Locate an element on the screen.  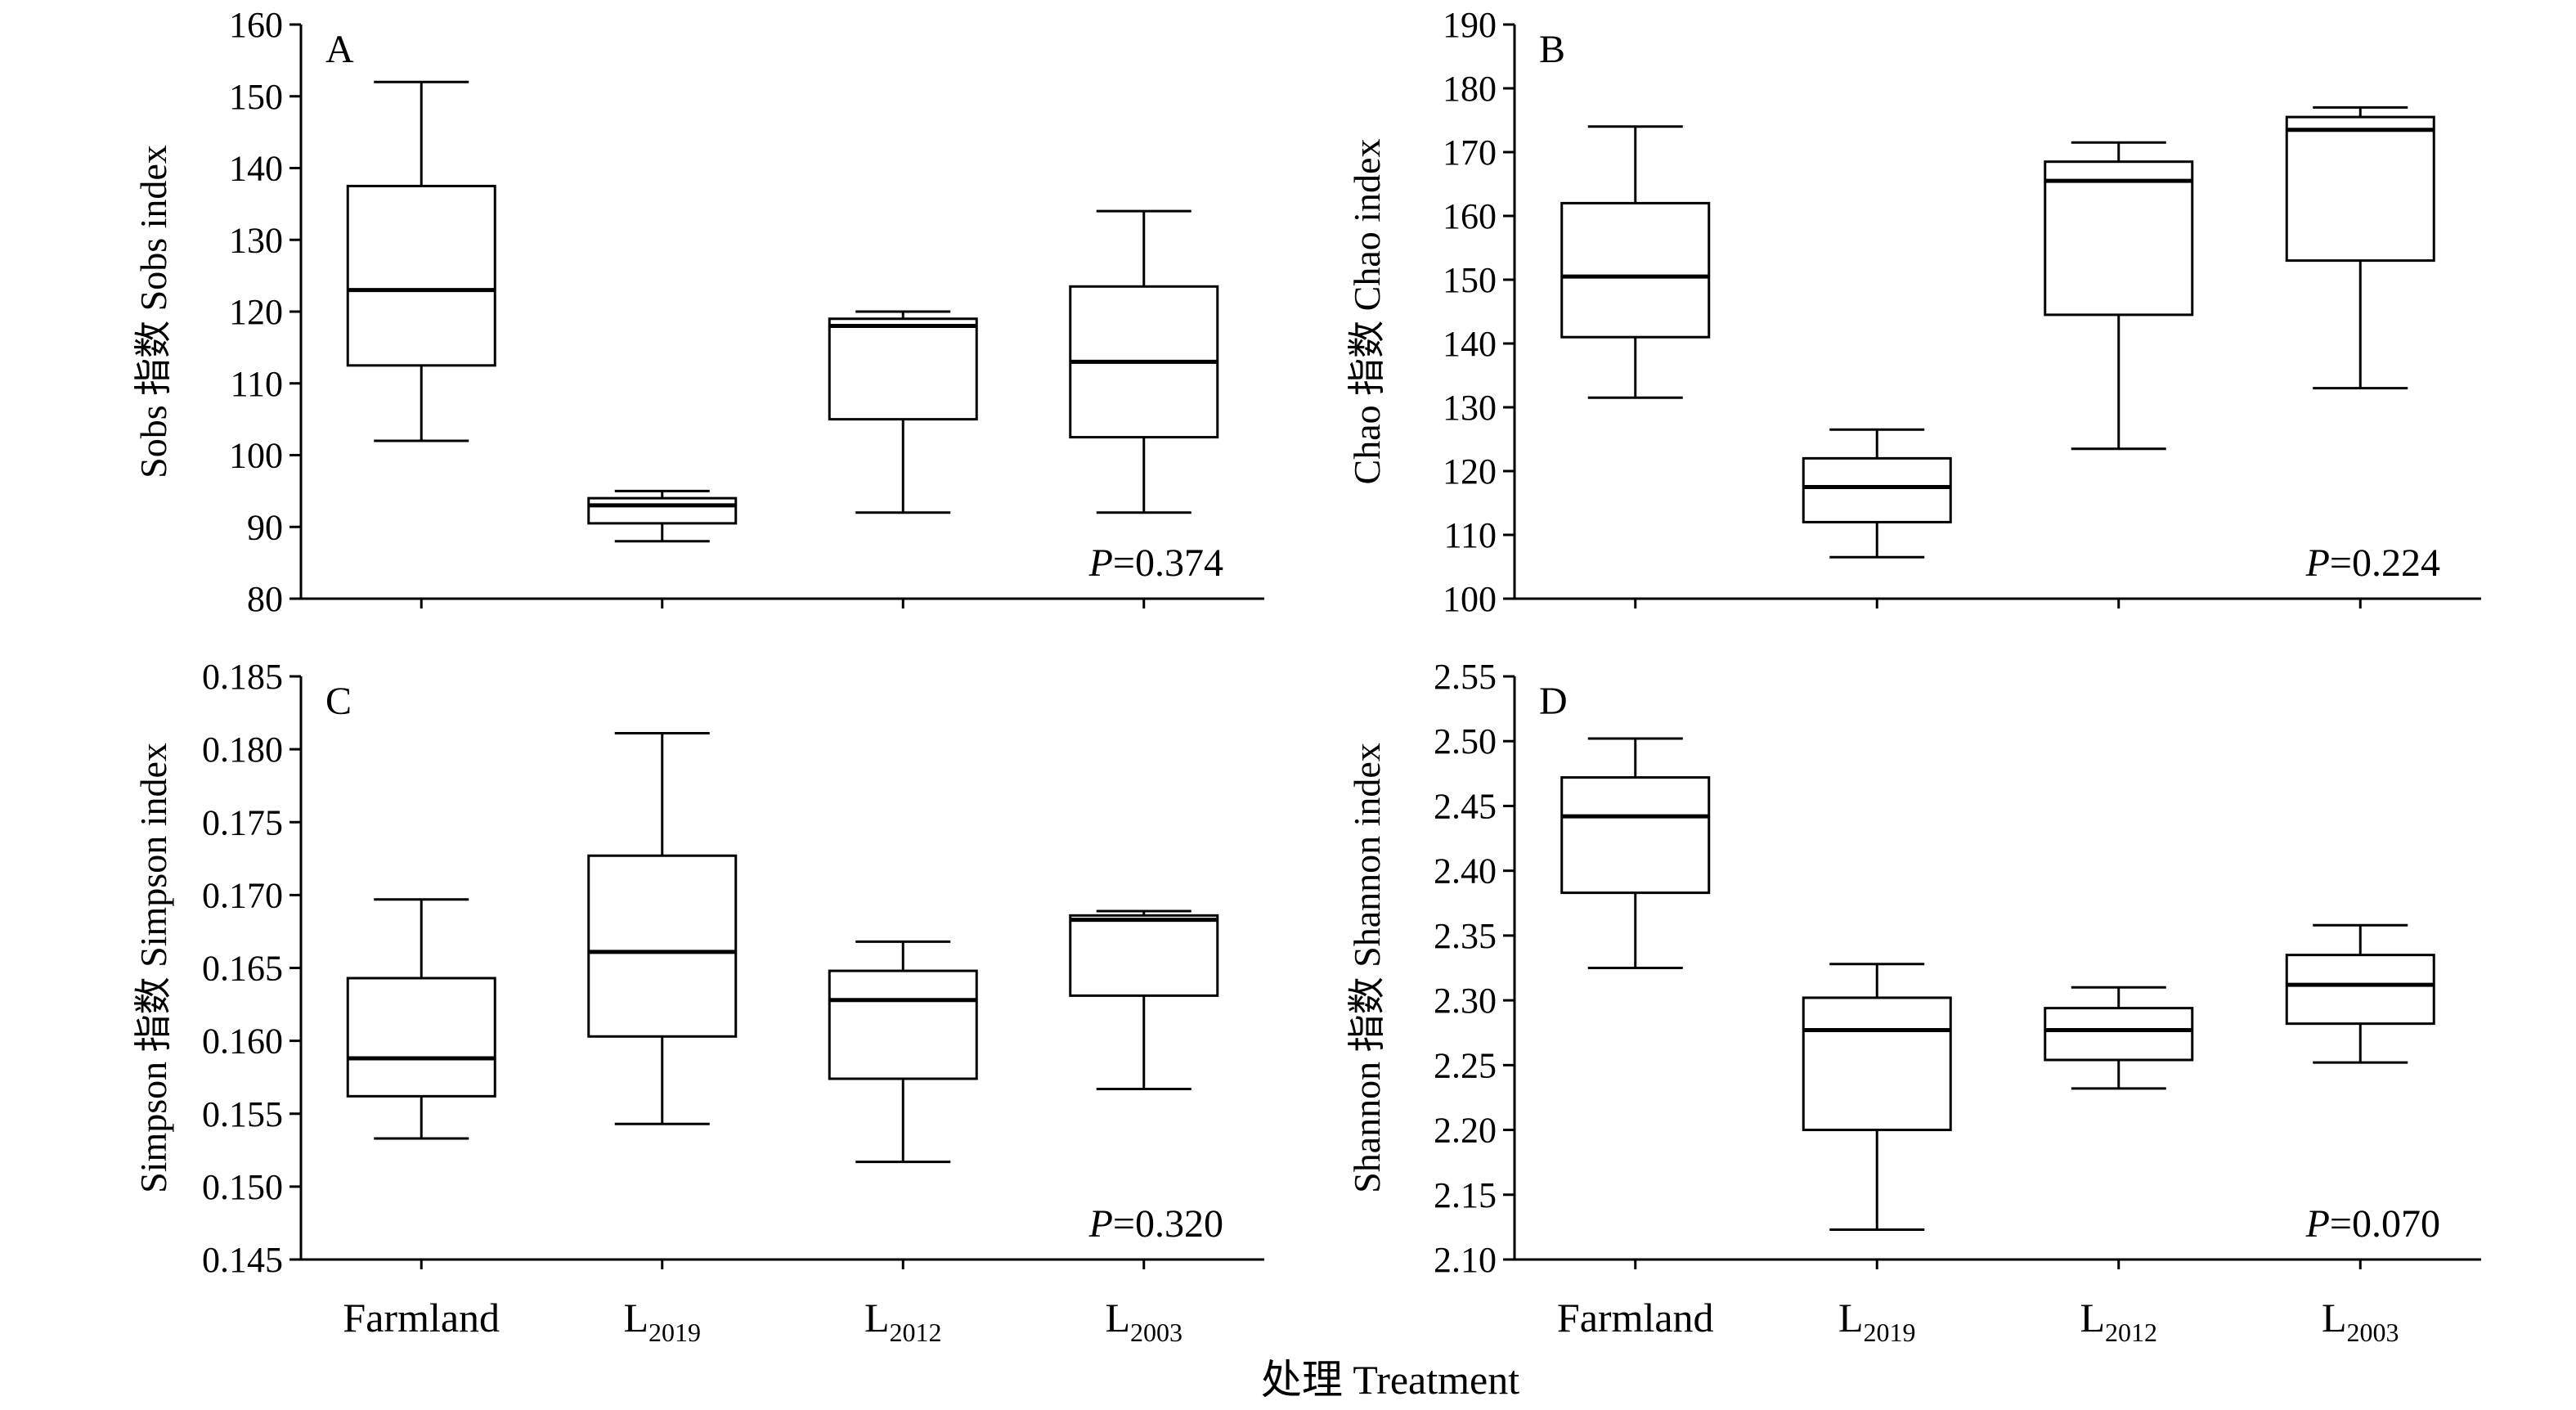
y-tick-label: 90 is located at coordinates (265, 527).